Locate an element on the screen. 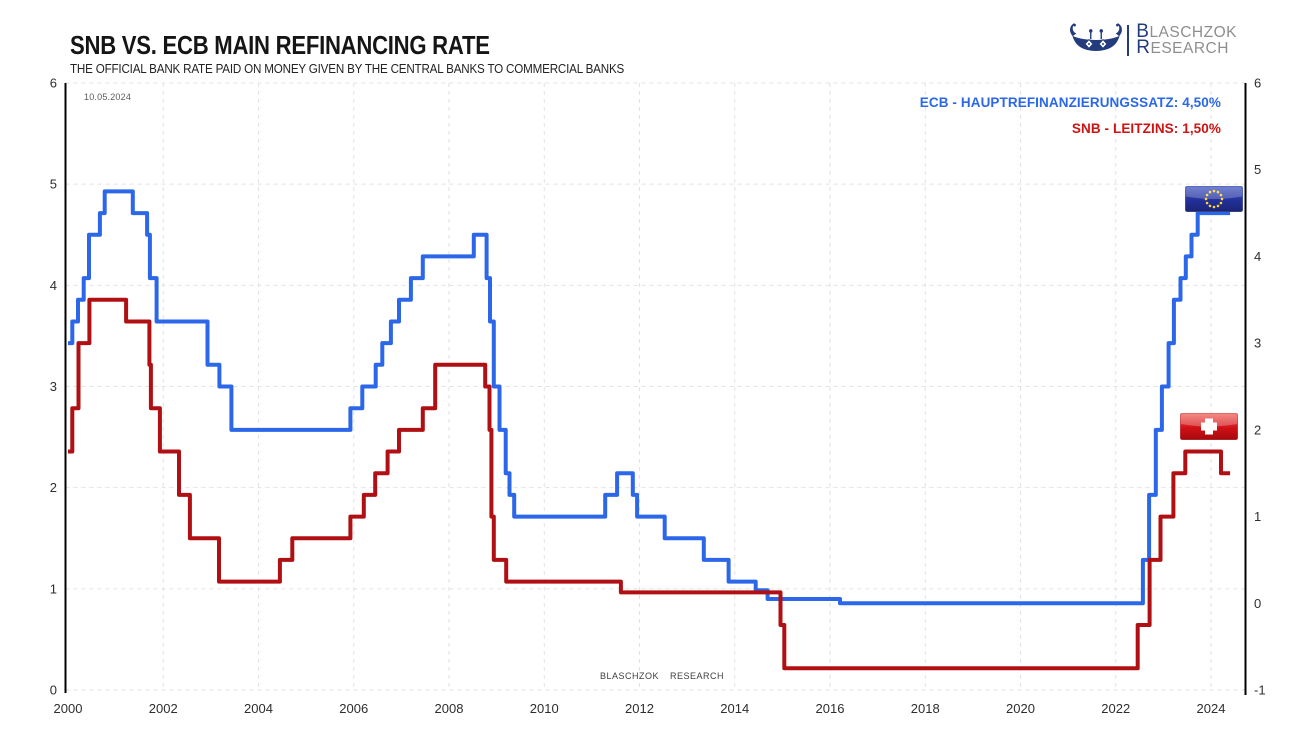  brand-line-1: BLASCHZOK is located at coordinates (1186, 31).